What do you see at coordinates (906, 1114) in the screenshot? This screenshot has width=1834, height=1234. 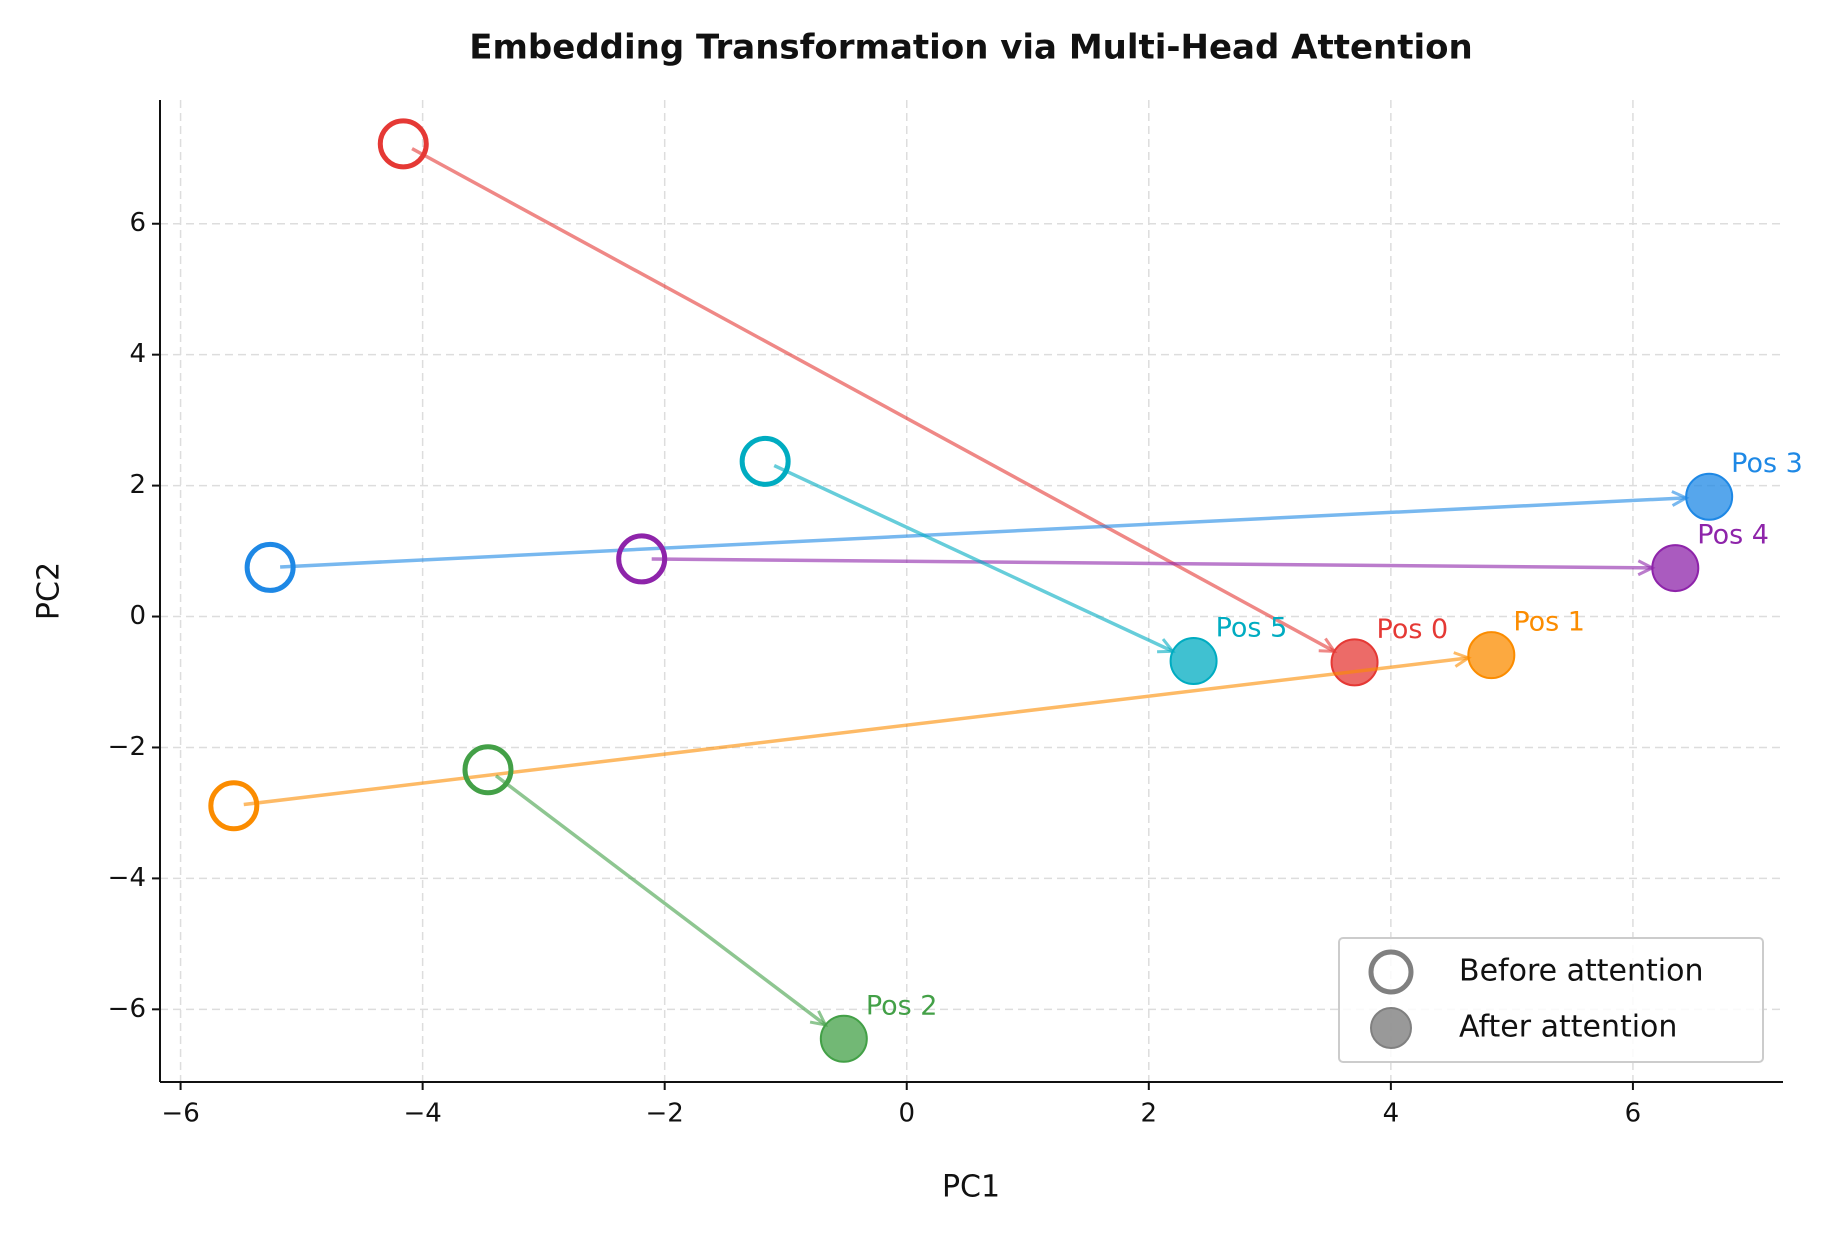 I see `x-tick-label: 0` at bounding box center [906, 1114].